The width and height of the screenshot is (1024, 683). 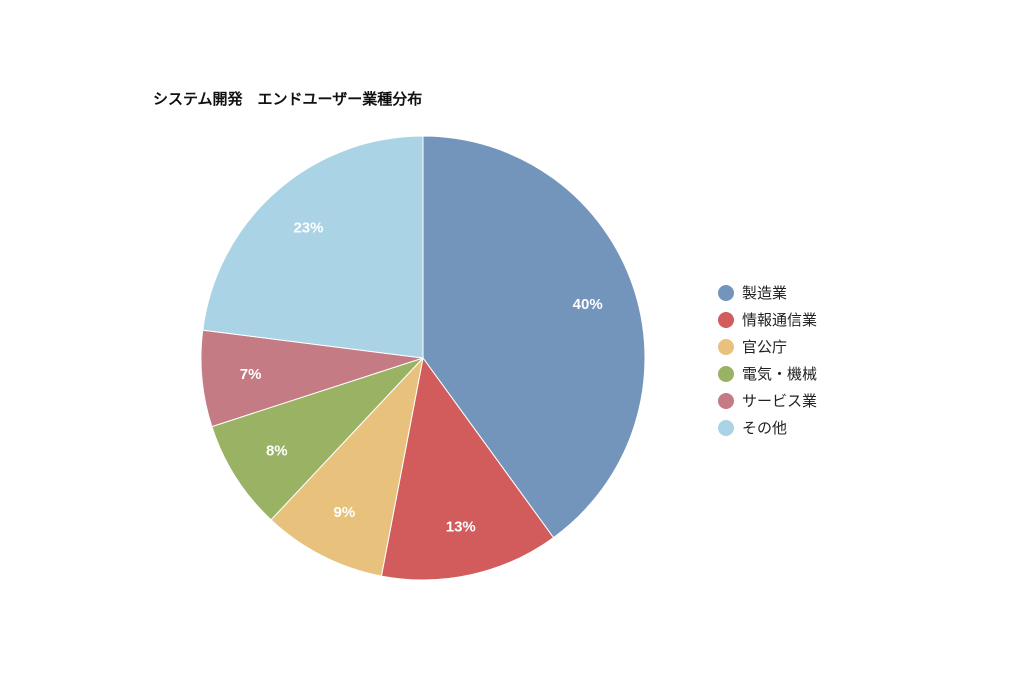 What do you see at coordinates (461, 526) in the screenshot?
I see `slice-value-label: 13%` at bounding box center [461, 526].